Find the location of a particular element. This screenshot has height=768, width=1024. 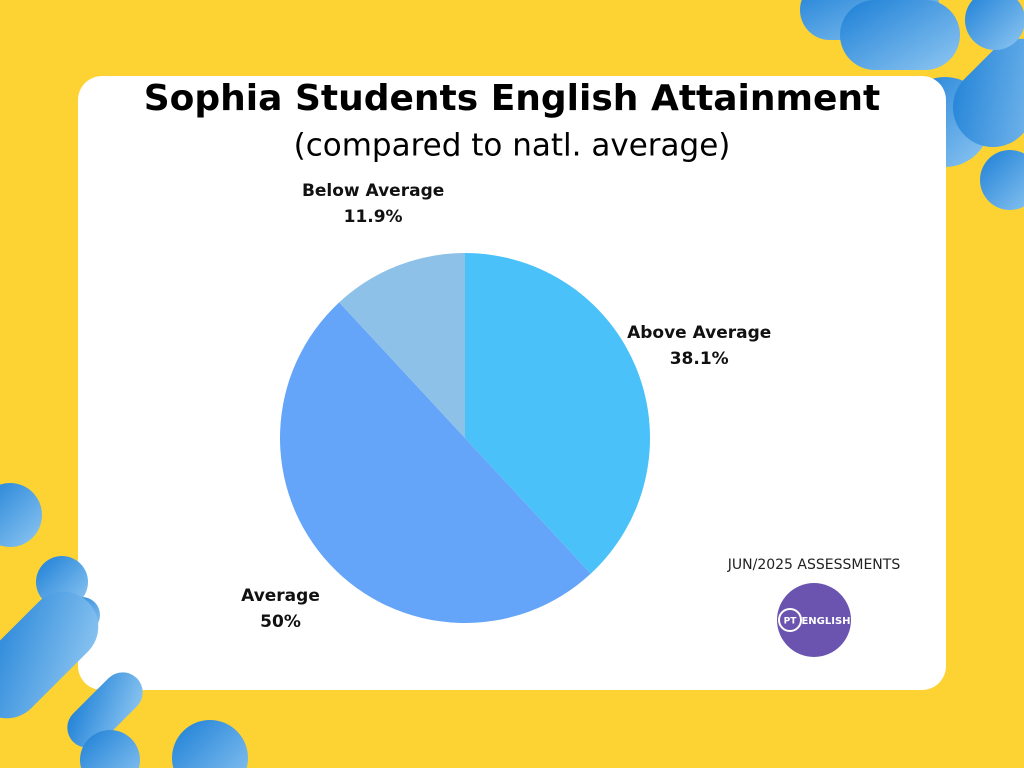

logo-circle is located at coordinates (814, 620).